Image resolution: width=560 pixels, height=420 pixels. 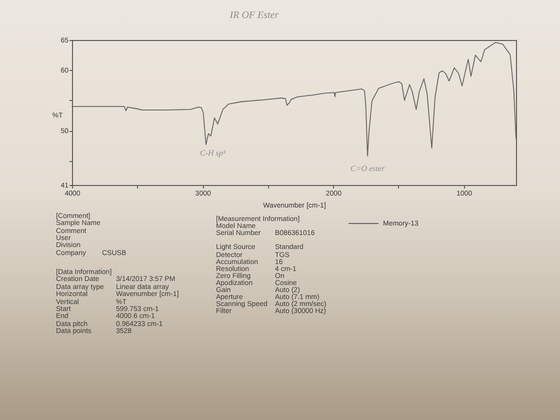 I want to click on annotation: C-H sp³, so click(x=213, y=153).